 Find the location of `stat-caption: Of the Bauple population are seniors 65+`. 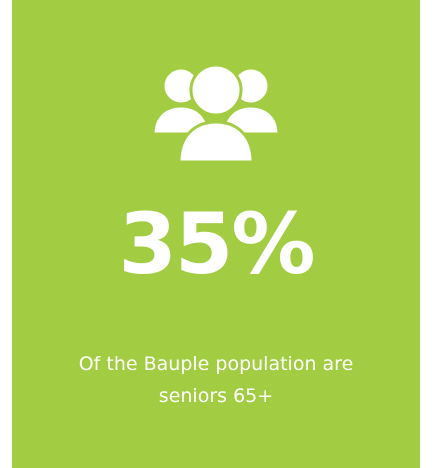

stat-caption: Of the Bauple population are seniors 65+ is located at coordinates (216, 380).